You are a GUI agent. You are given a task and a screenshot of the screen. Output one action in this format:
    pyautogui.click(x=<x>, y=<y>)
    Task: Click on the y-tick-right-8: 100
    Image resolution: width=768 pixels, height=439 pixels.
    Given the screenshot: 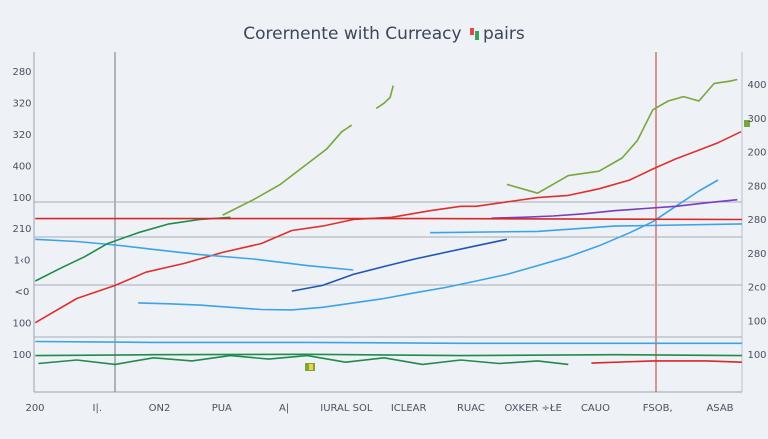 What is the action you would take?
    pyautogui.click(x=756, y=355)
    